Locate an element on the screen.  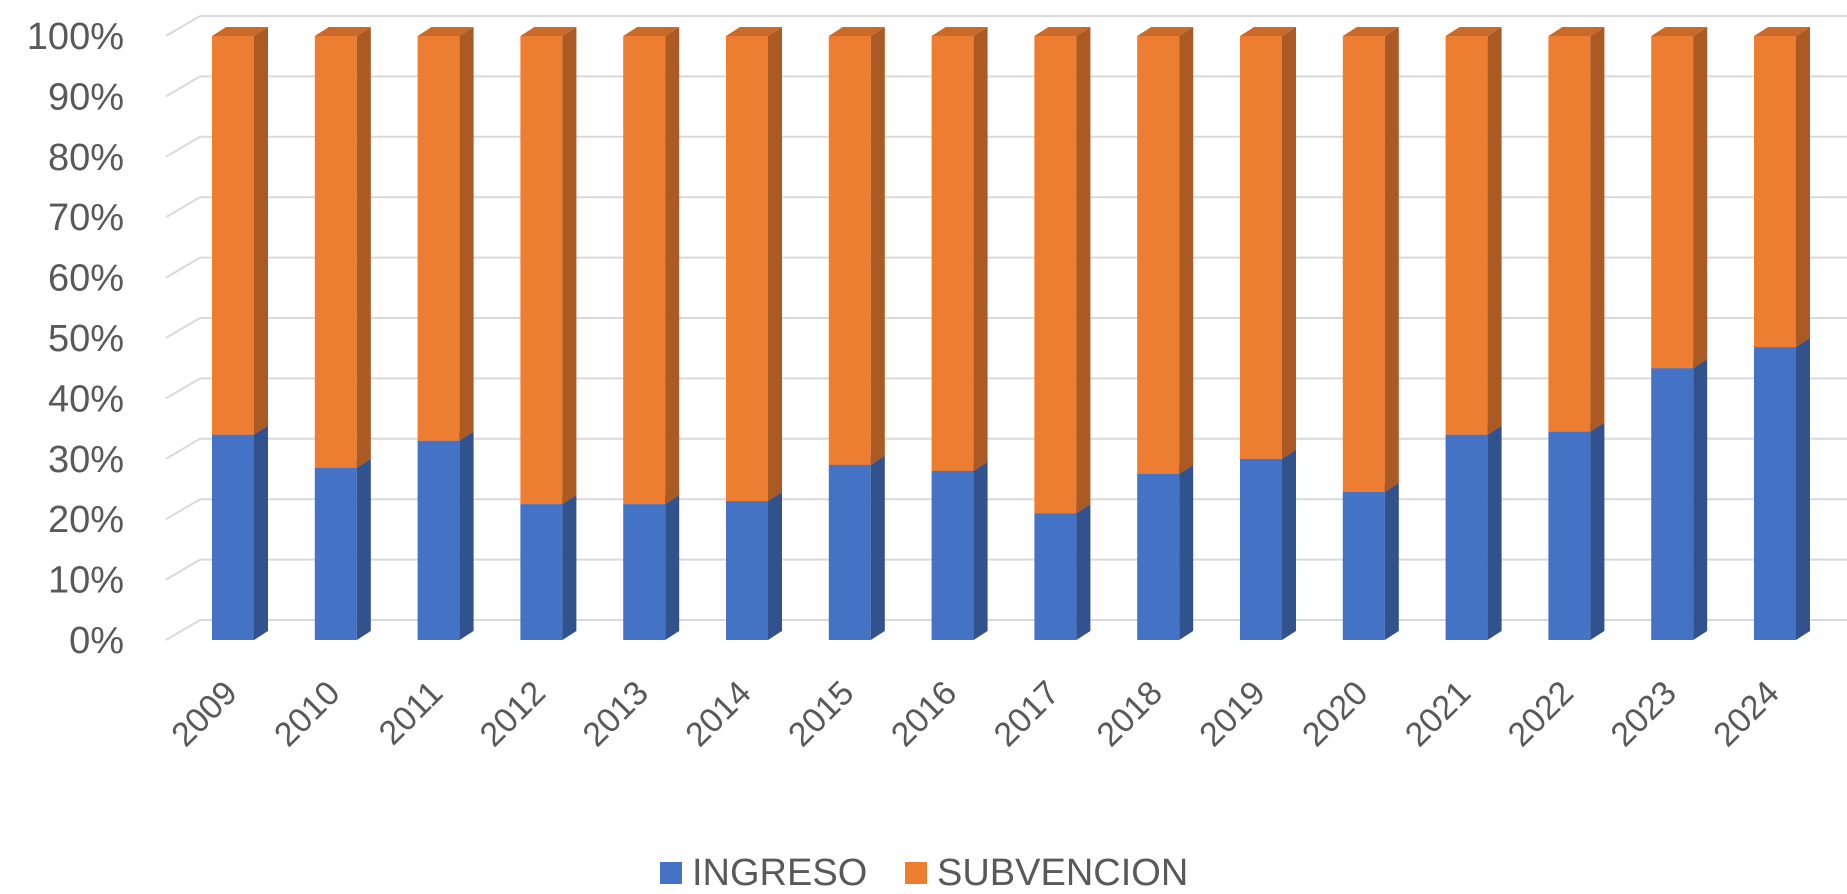
bar-ingreso-2010 is located at coordinates (342, 549).